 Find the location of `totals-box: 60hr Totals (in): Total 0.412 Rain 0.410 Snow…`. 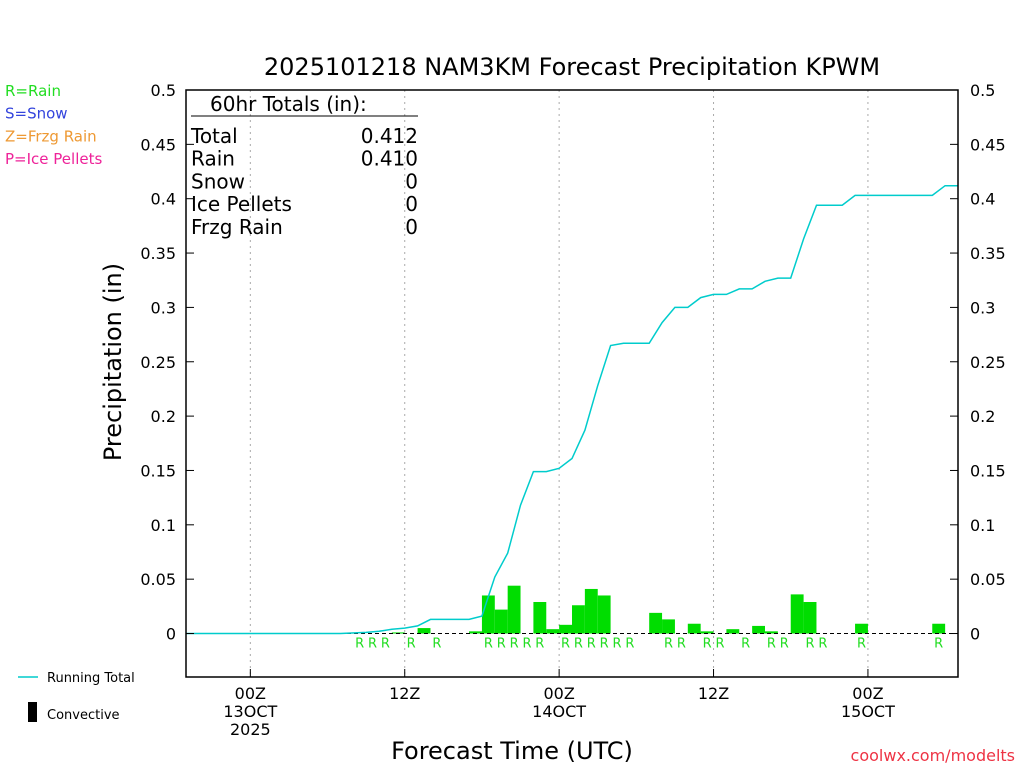

totals-box: 60hr Totals (in): Total 0.412 Rain 0.410 Snow… is located at coordinates (304, 165).